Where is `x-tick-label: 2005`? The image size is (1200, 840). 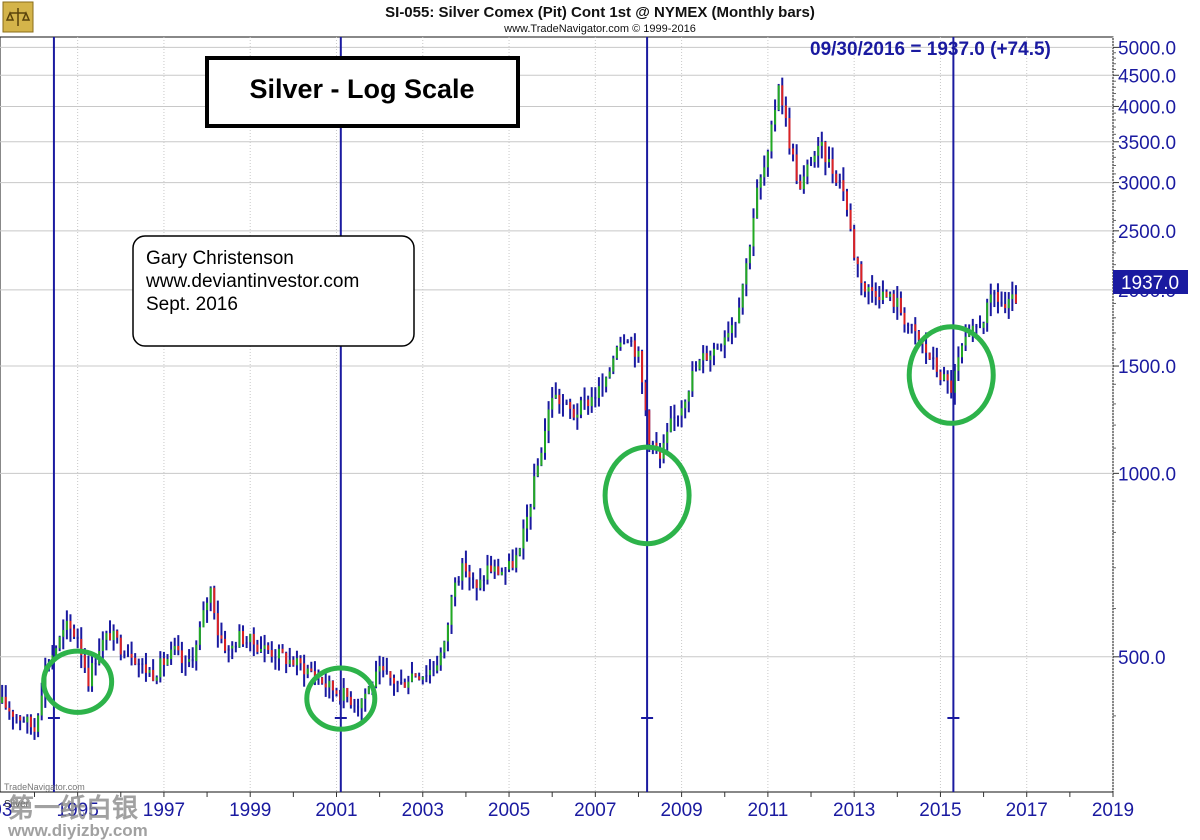
x-tick-label: 2005 is located at coordinates (509, 810).